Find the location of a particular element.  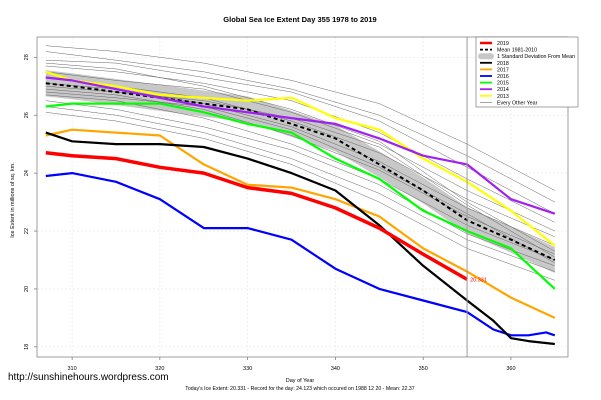

legend-label: 2014 is located at coordinates (503, 90).